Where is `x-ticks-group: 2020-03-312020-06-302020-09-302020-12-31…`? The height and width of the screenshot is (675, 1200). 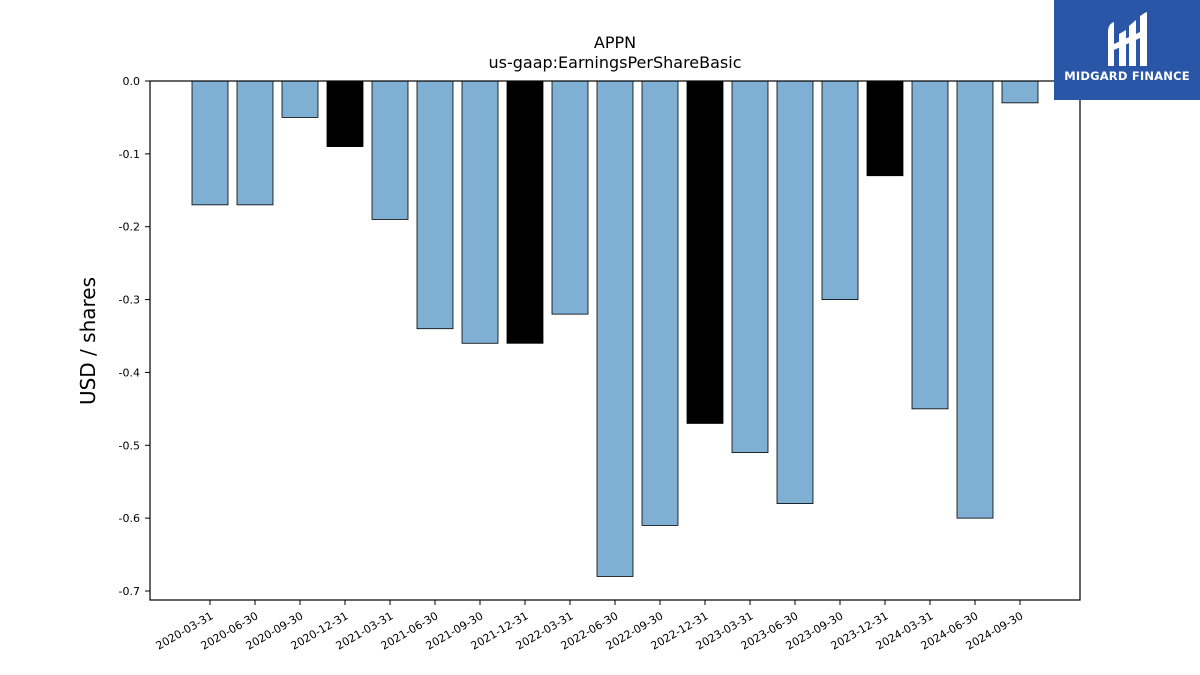
x-ticks-group: 2020-03-312020-06-302020-09-302020-12-31… is located at coordinates (590, 626).